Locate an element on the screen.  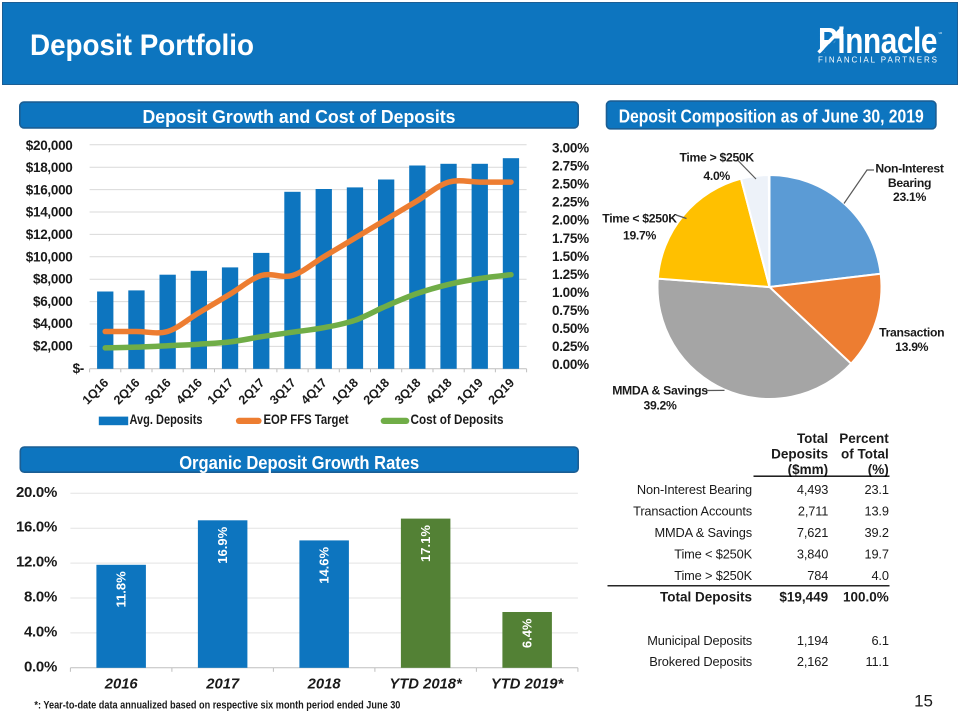
svg-text:Deposit Composition as of June: Deposit Composition as of June 30, 2019 is located at coordinates (771, 116).